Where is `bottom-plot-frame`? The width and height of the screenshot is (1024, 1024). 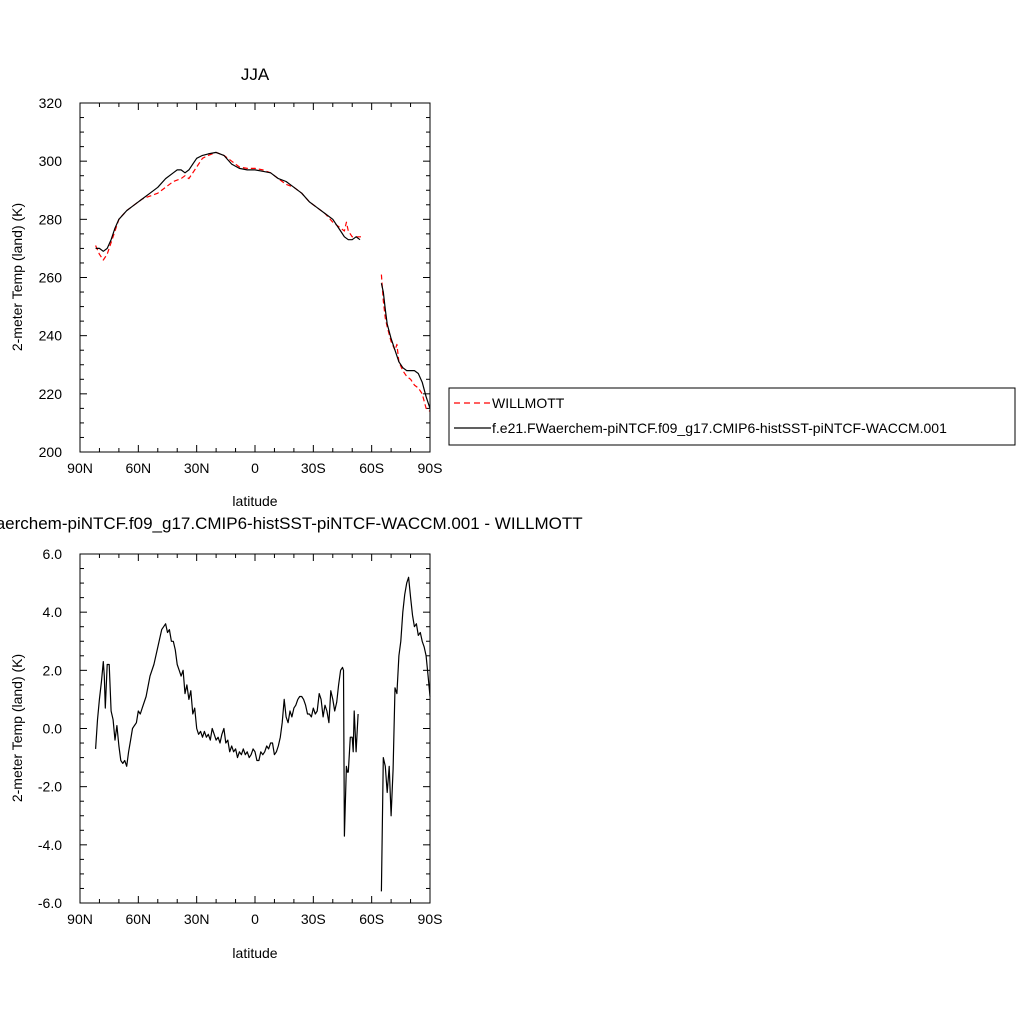
bottom-plot-frame is located at coordinates (255, 728).